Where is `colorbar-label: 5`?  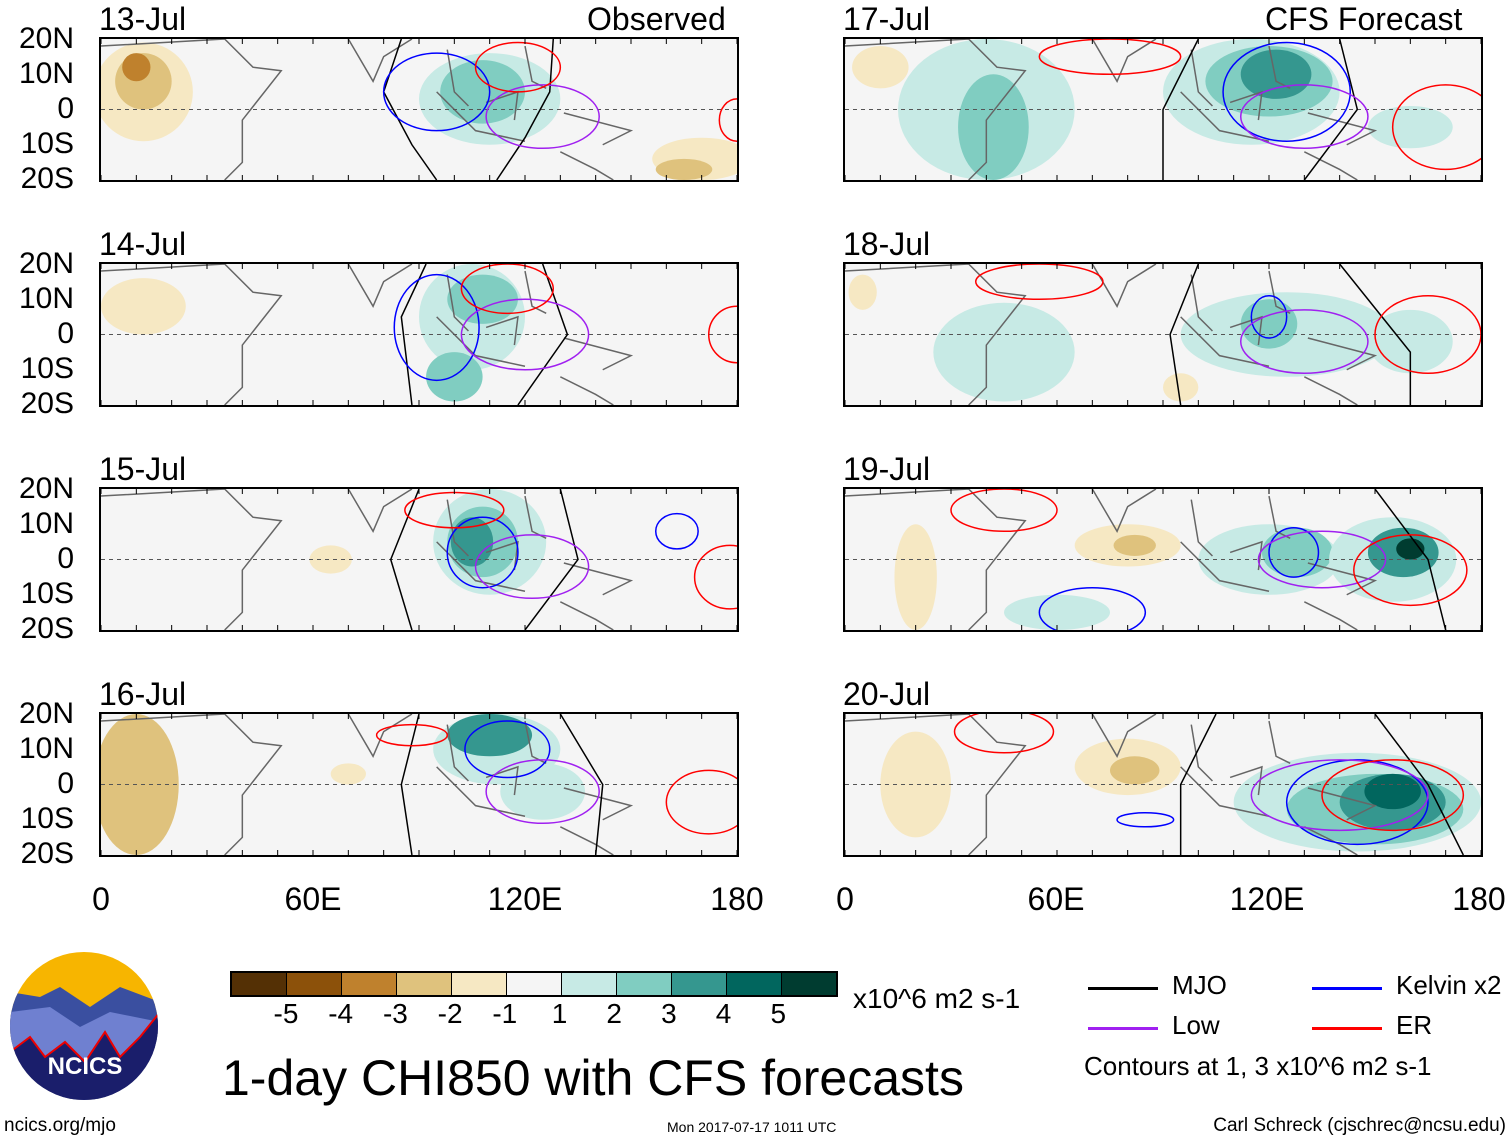
colorbar-label: 5 is located at coordinates (778, 1013).